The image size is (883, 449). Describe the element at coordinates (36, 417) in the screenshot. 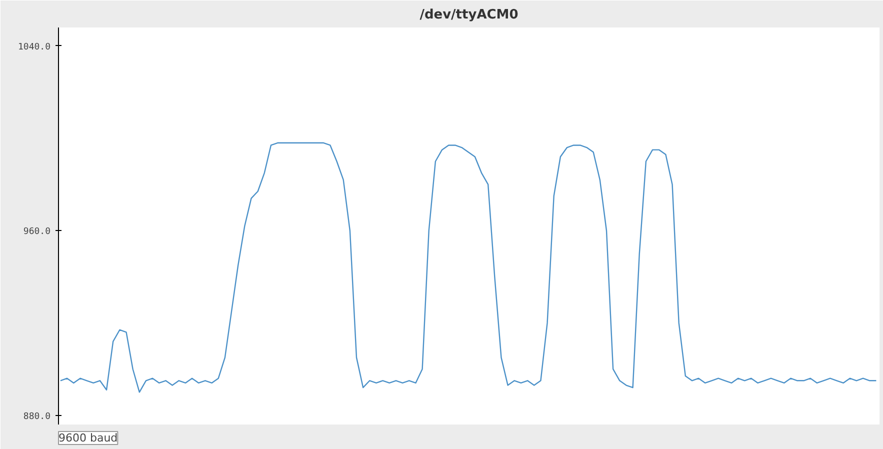

I see `y-tick-label: 880.0` at that location.